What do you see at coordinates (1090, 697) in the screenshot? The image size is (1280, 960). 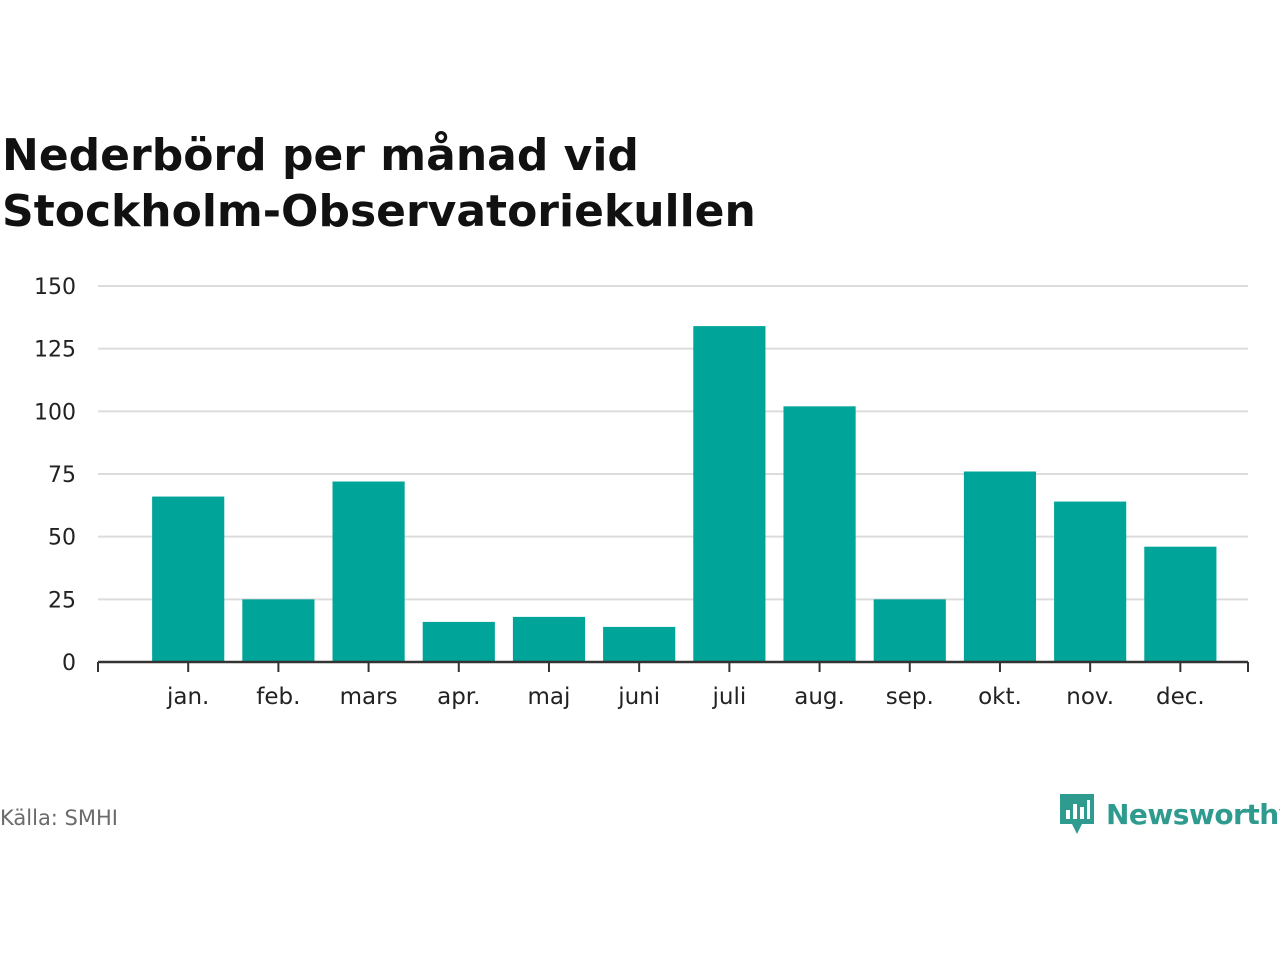 I see `x-tick-label: nov.` at bounding box center [1090, 697].